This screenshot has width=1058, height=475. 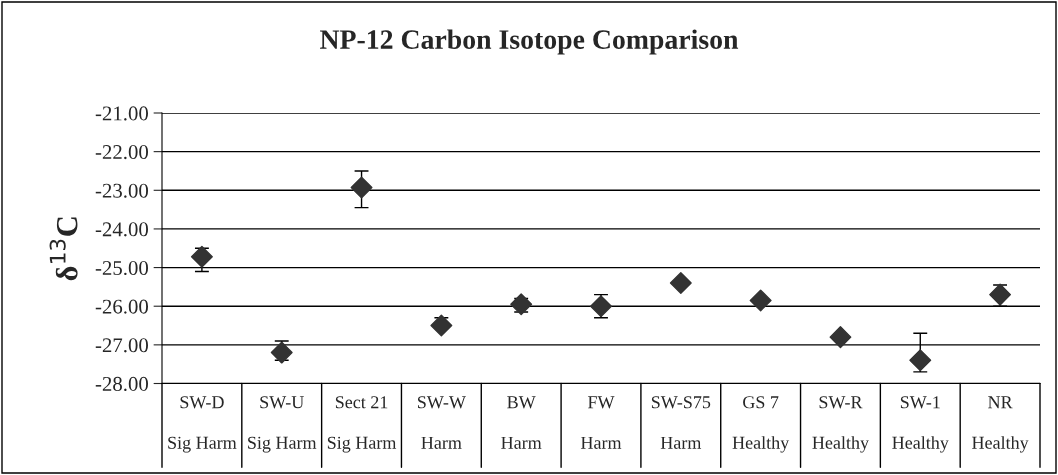 I want to click on y-tick-label: -23.00, so click(x=122, y=190).